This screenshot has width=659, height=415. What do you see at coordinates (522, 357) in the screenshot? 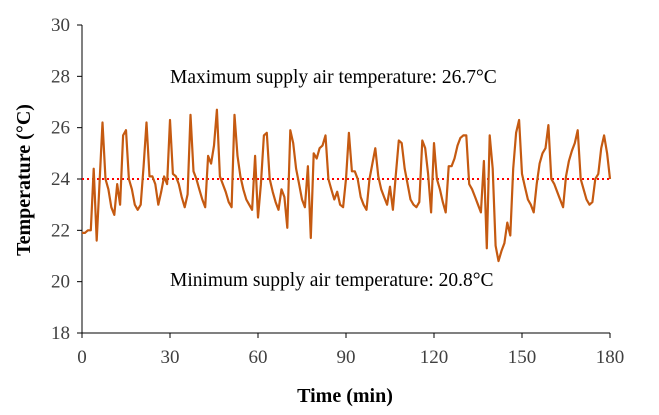
I see `x-tick-label: 150` at bounding box center [522, 357].